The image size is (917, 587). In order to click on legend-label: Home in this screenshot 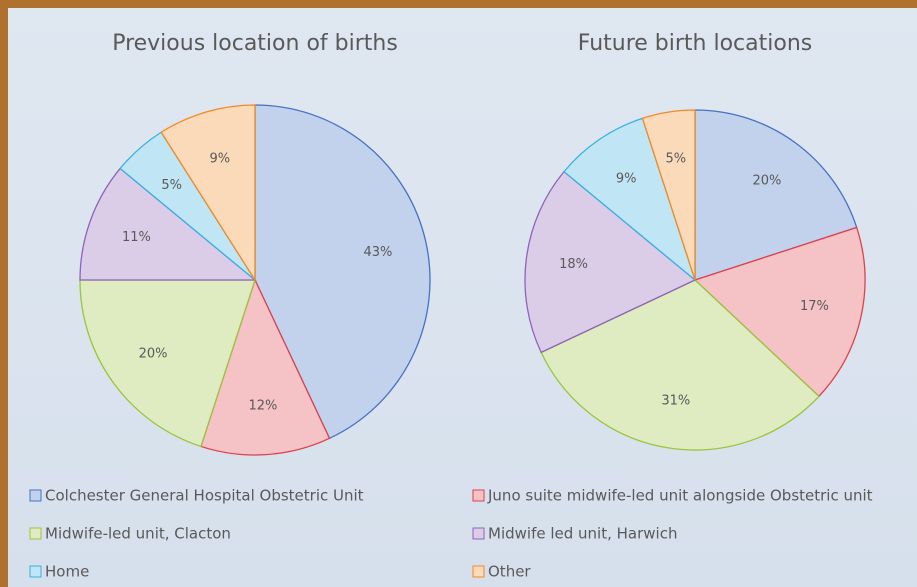, I will do `click(67, 572)`.